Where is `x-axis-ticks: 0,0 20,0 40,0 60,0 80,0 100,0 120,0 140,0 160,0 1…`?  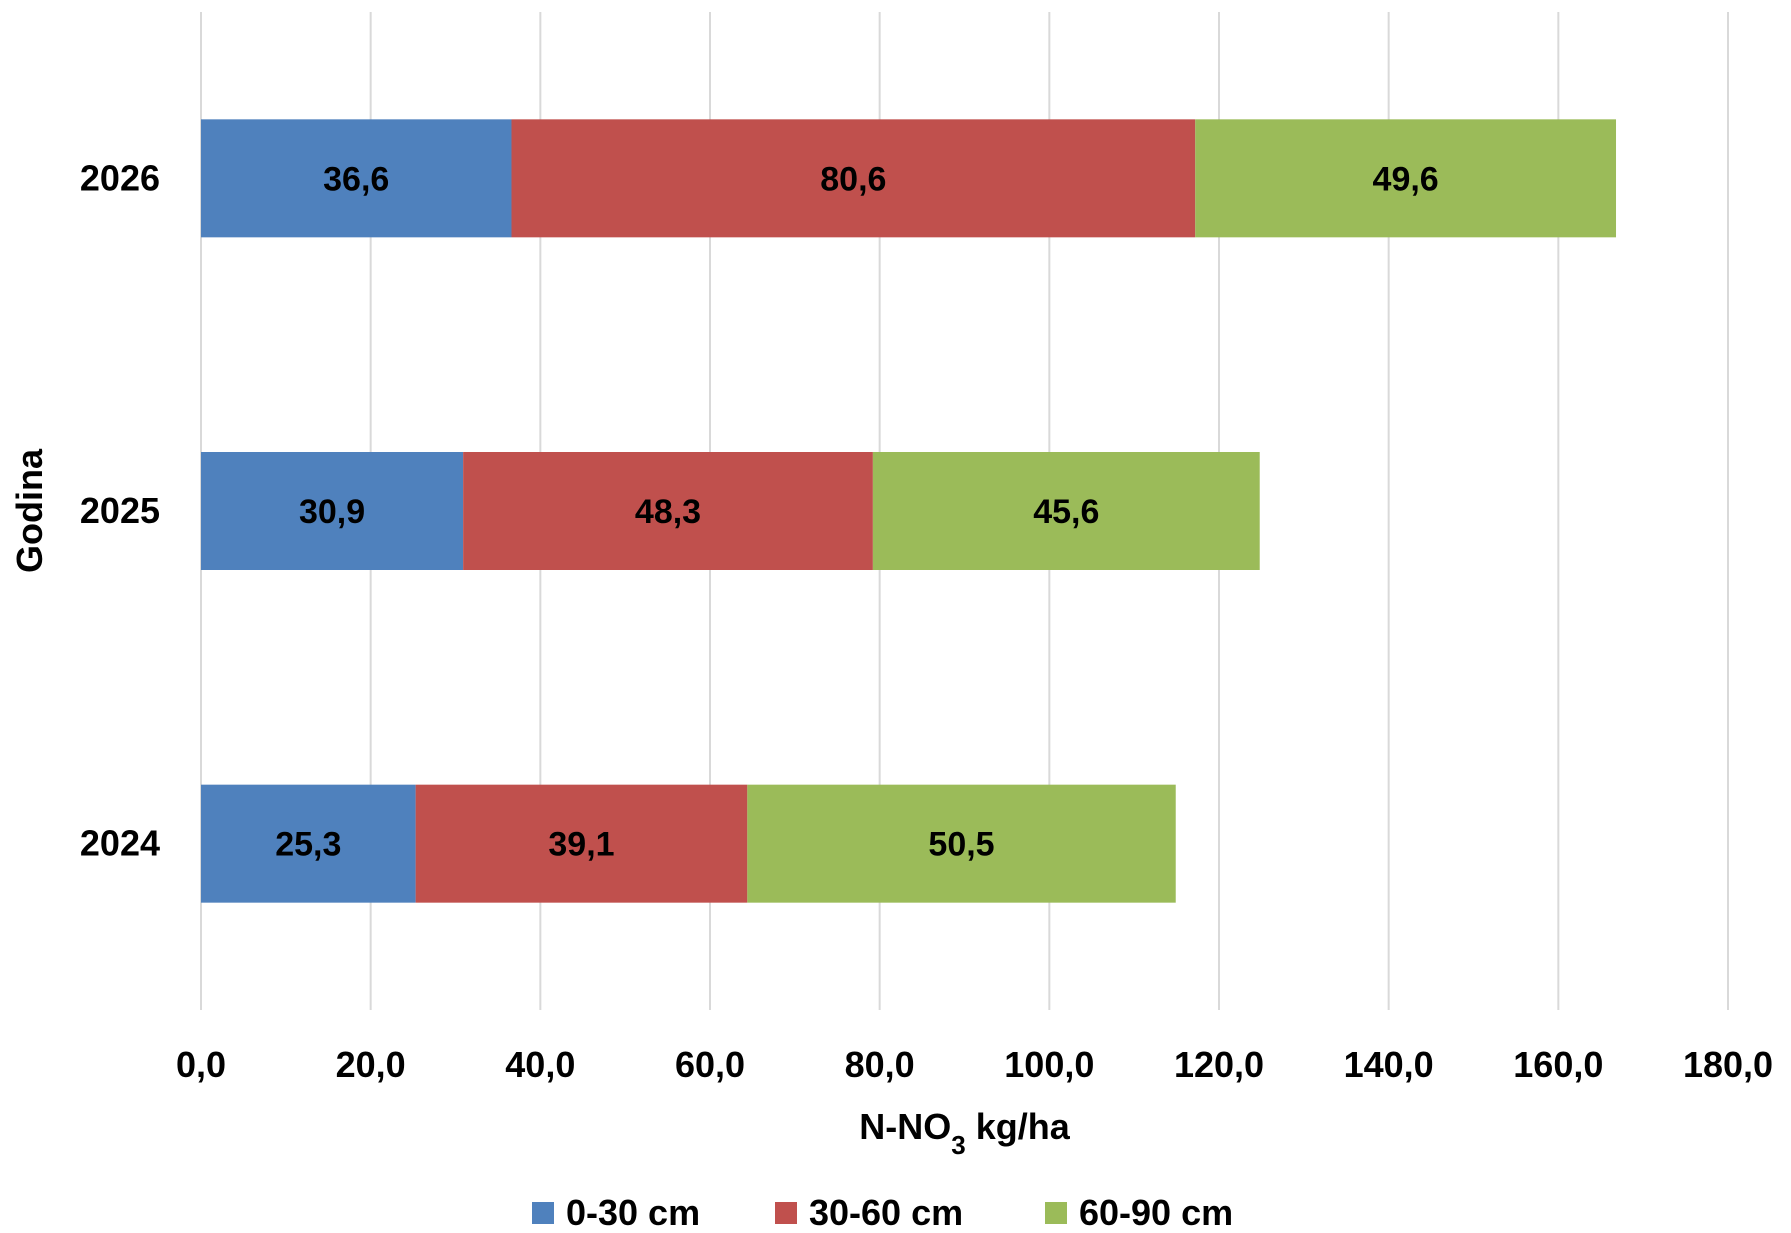
x-axis-ticks: 0,0 20,0 40,0 60,0 80,0 100,0 120,0 140,0 160,0 1… is located at coordinates (974, 1064).